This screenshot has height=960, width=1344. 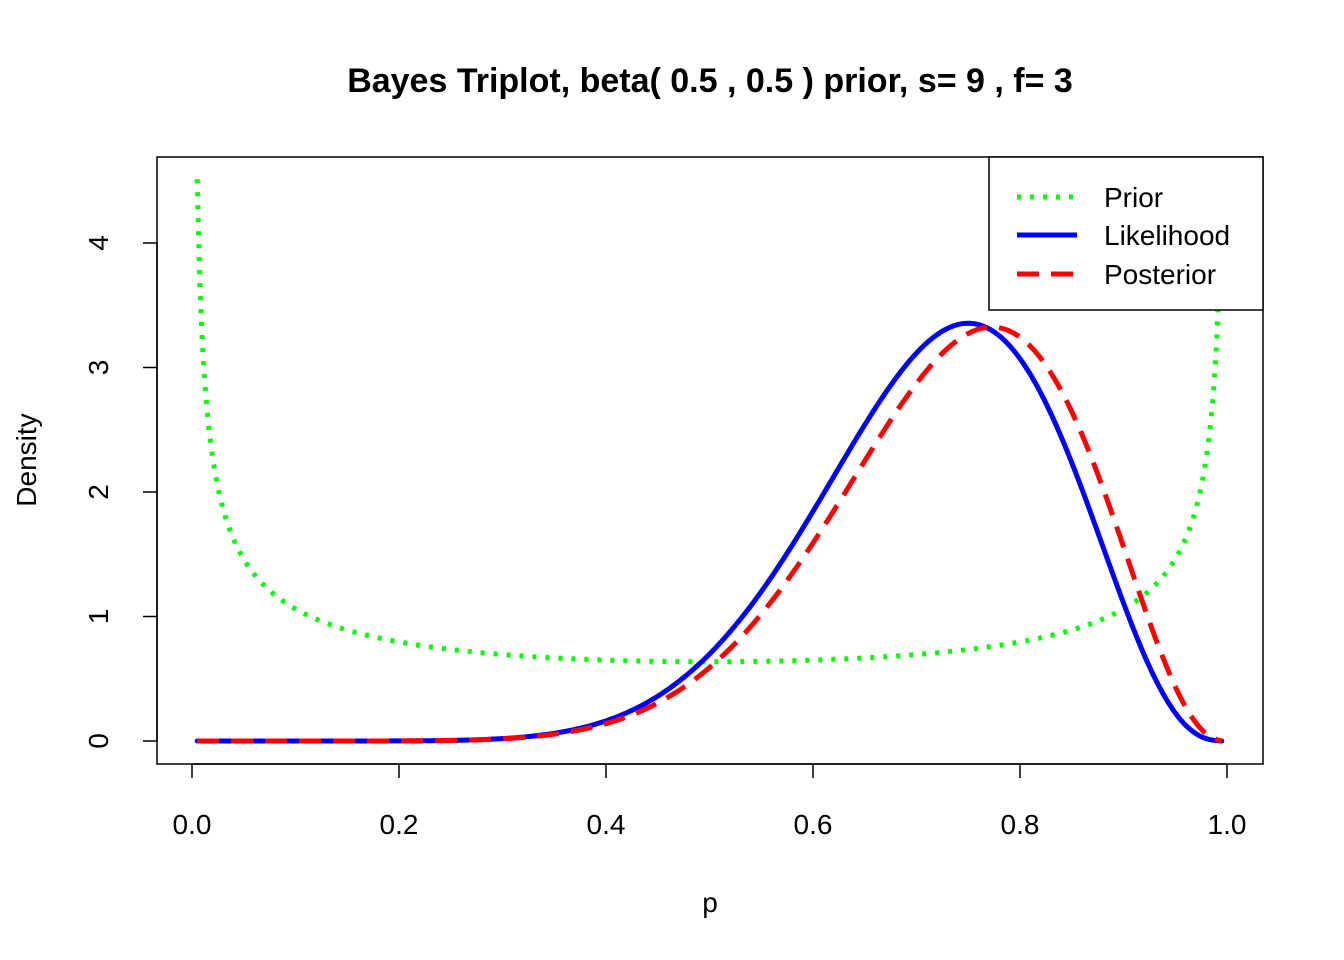 What do you see at coordinates (1227, 824) in the screenshot?
I see `x-tick-label: 1.0` at bounding box center [1227, 824].